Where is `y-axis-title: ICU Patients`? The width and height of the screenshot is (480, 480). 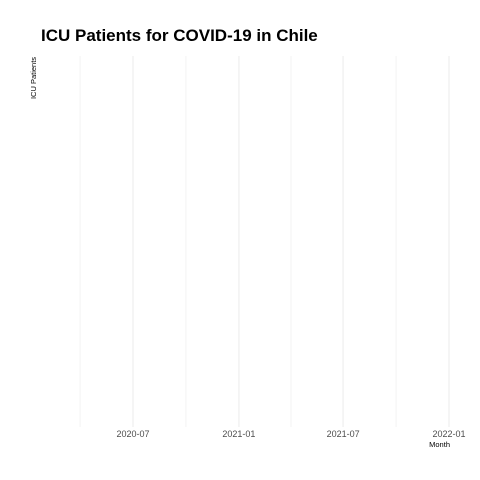
y-axis-title: ICU Patients is located at coordinates (33, 78).